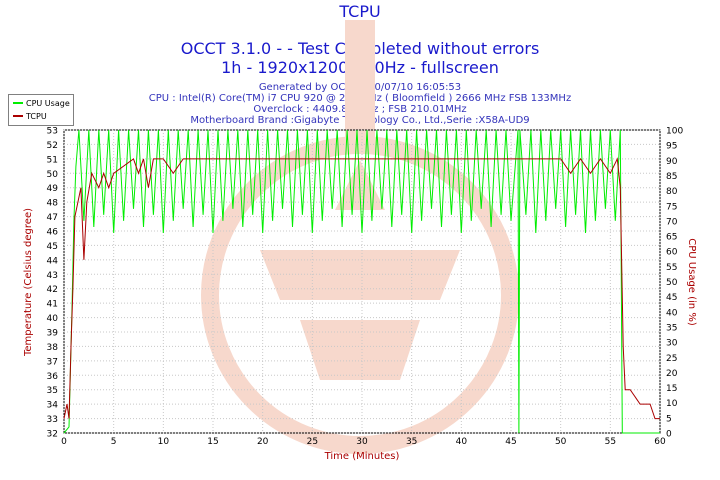 The image size is (720, 480). I want to click on y-left-tick-label: 49, so click(53, 189).